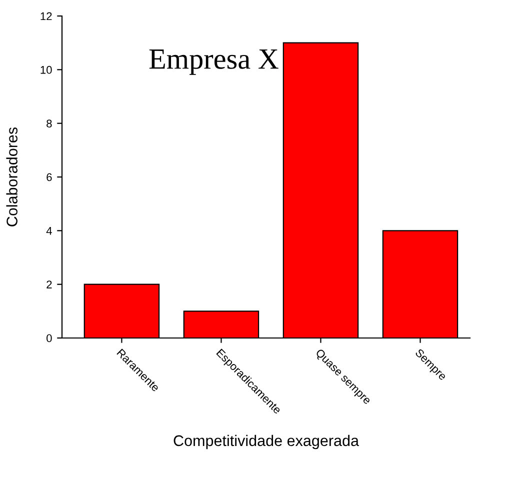 This screenshot has height=477, width=523. Describe the element at coordinates (46, 16) in the screenshot. I see `y-tick-label: 12` at that location.